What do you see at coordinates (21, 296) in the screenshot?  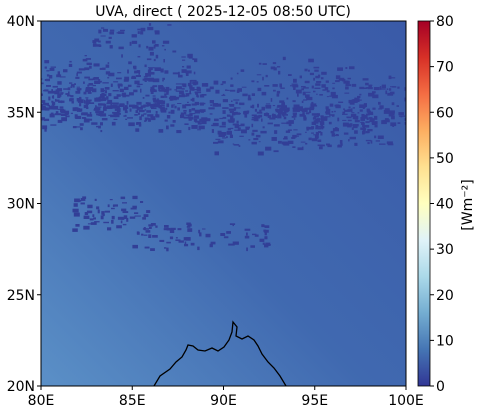 I see `y-tick-label: 25N` at bounding box center [21, 296].